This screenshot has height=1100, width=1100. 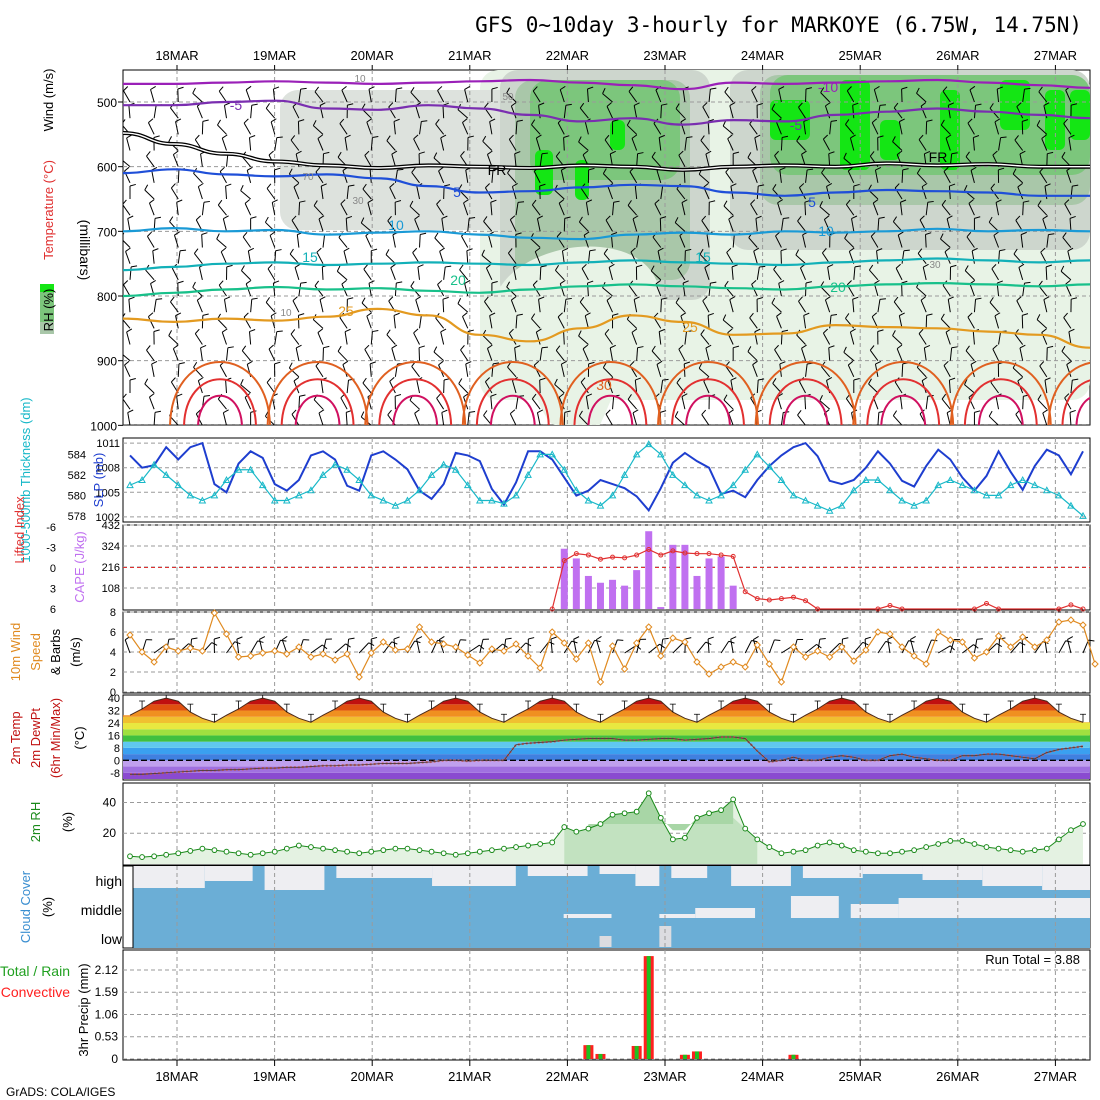 I want to click on y-tick-label: 1.06, so click(x=107, y=1014).